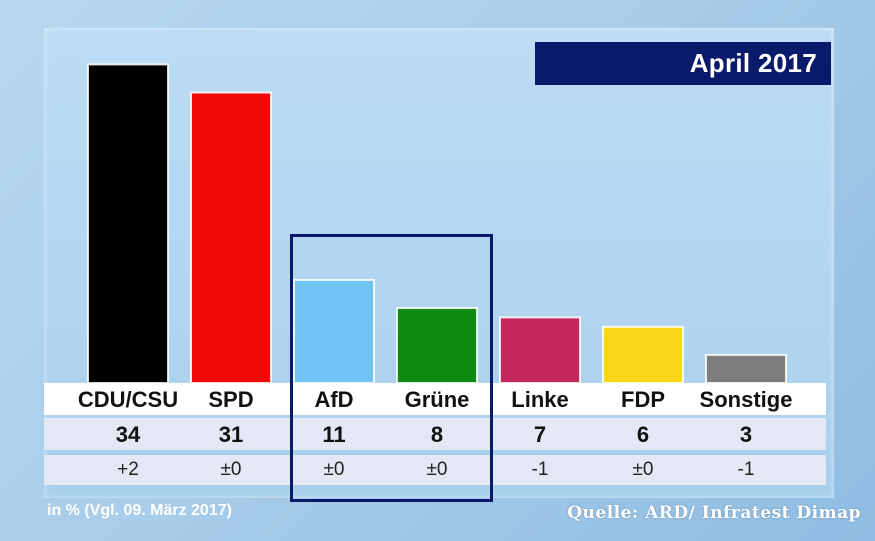 This screenshot has width=875, height=541. I want to click on party-name: AfD, so click(334, 399).